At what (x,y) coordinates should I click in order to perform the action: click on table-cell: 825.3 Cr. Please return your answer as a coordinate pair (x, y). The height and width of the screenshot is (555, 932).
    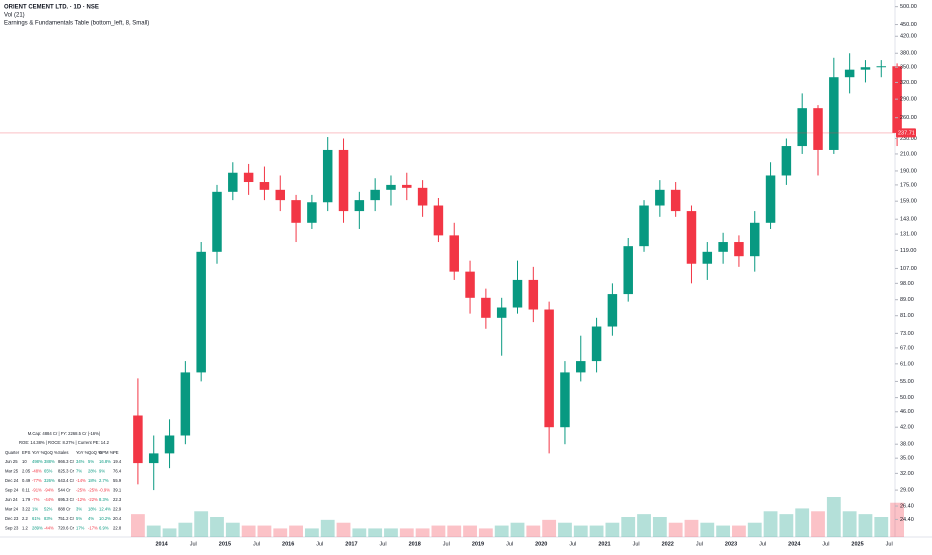
    Looking at the image, I should click on (66, 471).